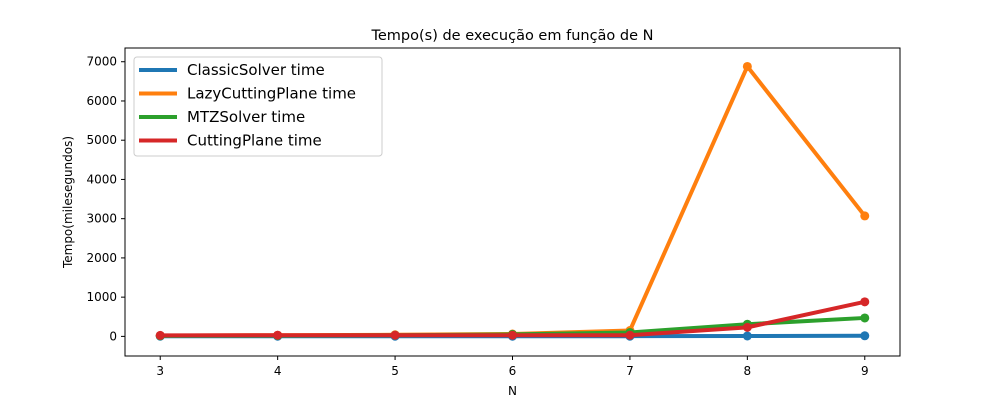 This screenshot has height=400, width=1000. I want to click on y-tick-label: 0, so click(113, 336).